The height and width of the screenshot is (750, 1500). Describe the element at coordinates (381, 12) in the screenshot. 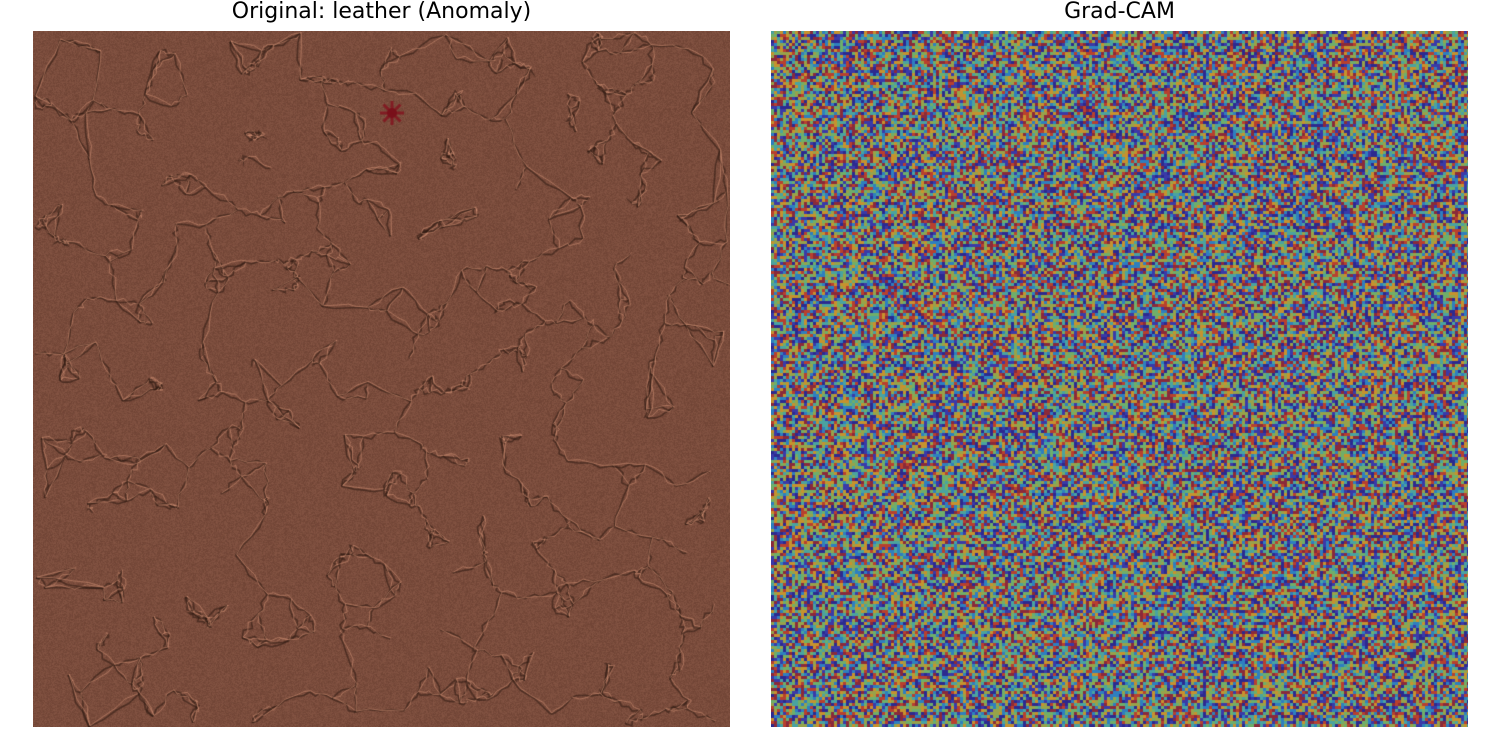

I see `original-image-title: Original: leather (Anomaly)` at that location.